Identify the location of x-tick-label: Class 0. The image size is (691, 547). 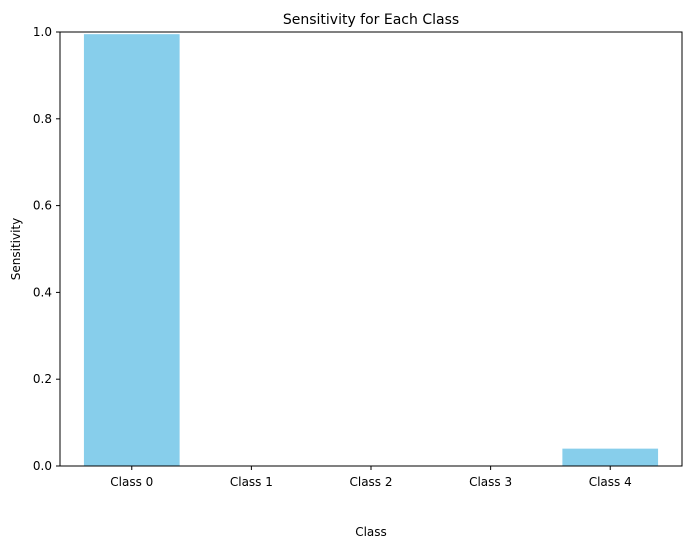
(131, 482).